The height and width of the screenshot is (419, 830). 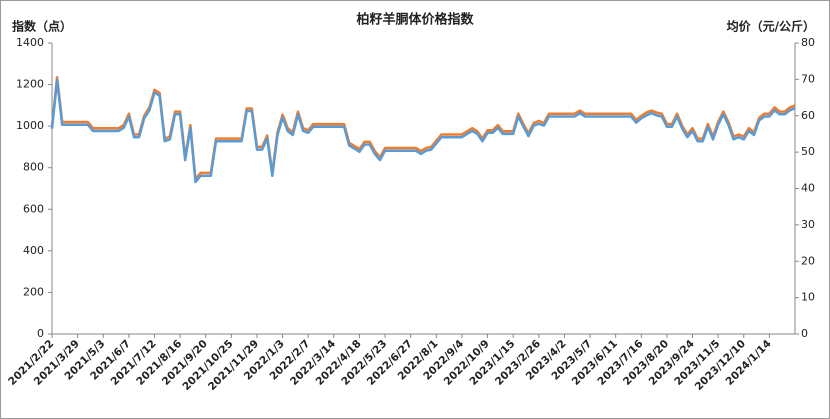 I want to click on y-tick-label: 400, so click(x=33, y=250).